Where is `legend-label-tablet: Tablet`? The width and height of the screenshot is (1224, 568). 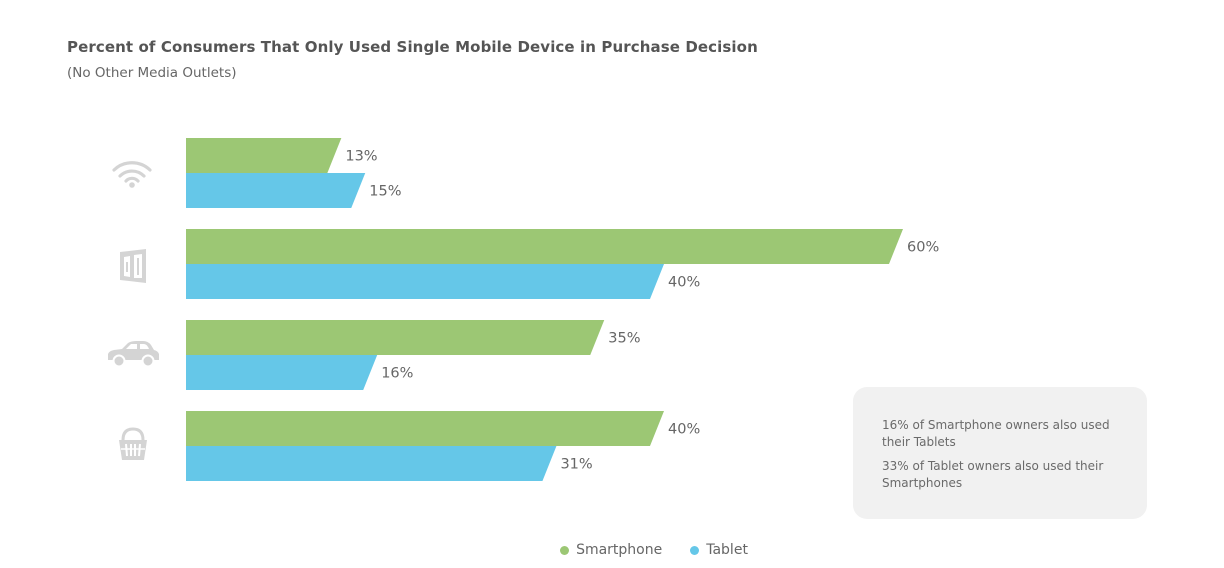
legend-label-tablet: Tablet is located at coordinates (727, 550).